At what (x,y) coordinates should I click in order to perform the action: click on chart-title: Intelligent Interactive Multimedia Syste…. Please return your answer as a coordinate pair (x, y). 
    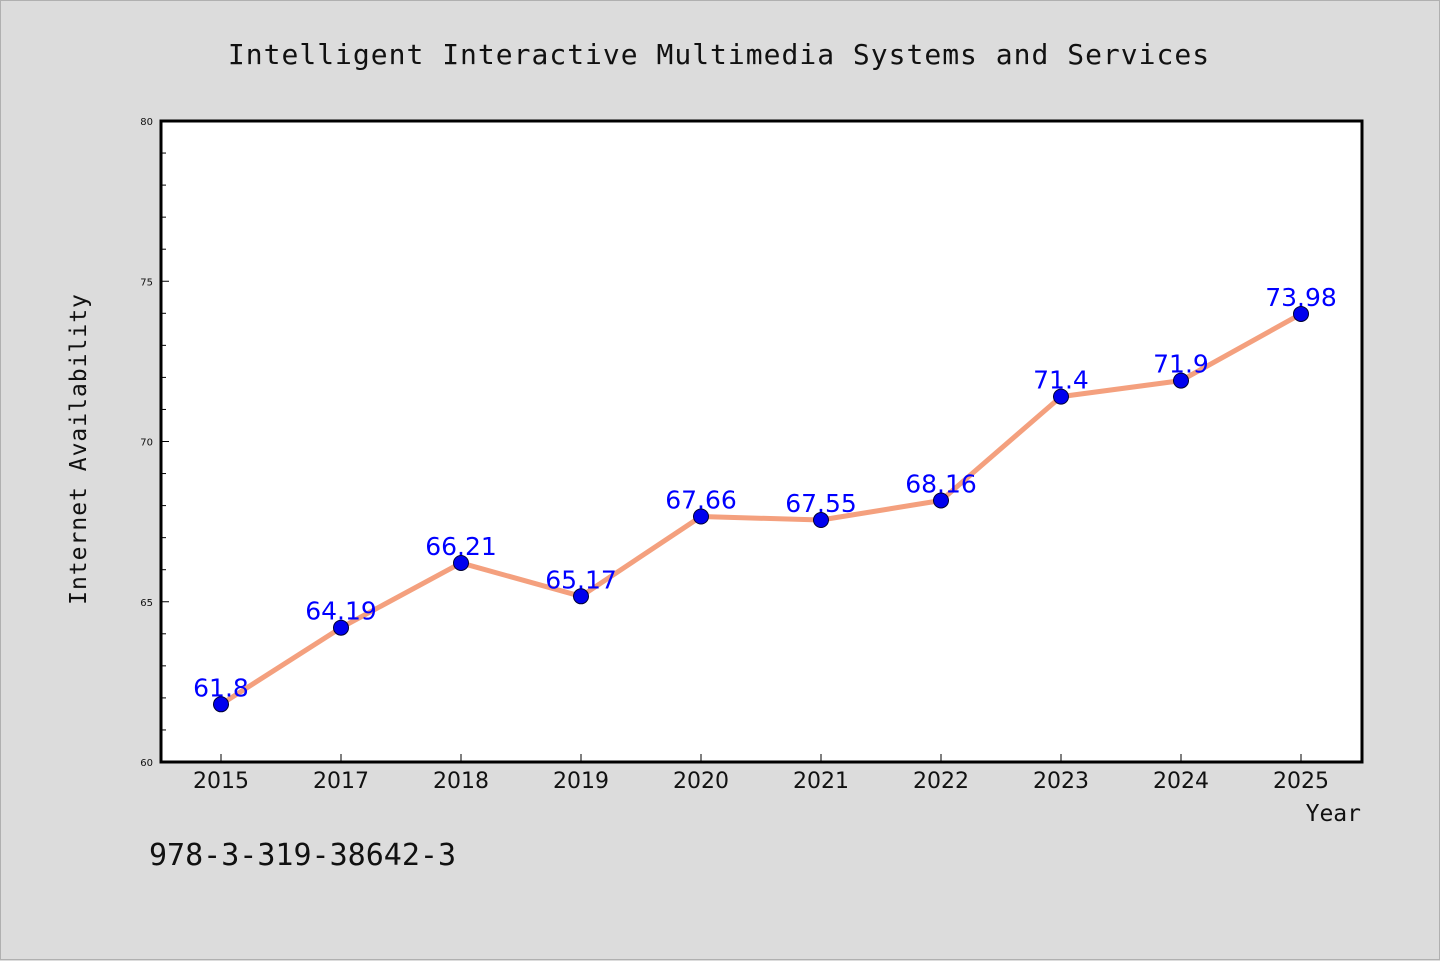
    Looking at the image, I should click on (719, 54).